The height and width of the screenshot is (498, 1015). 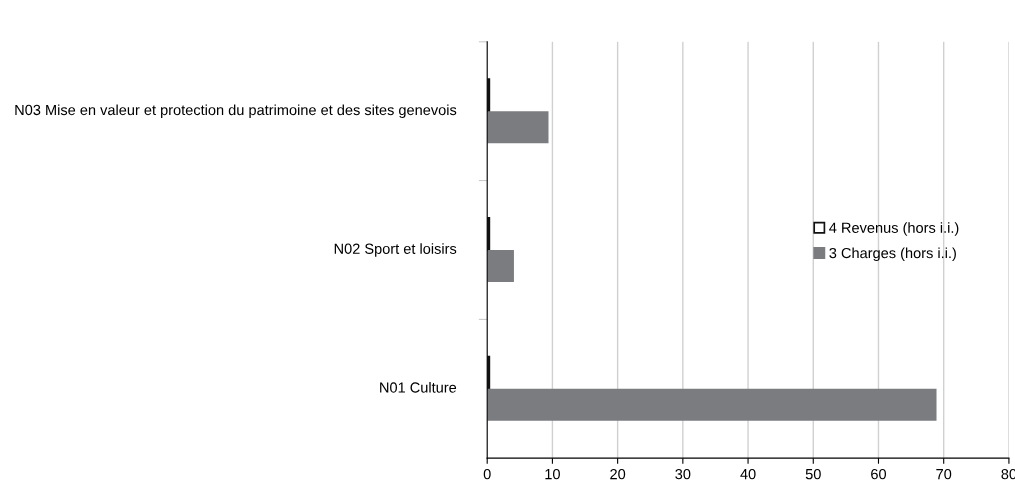 I want to click on y-tick-label: N01 Culture, so click(x=418, y=387).